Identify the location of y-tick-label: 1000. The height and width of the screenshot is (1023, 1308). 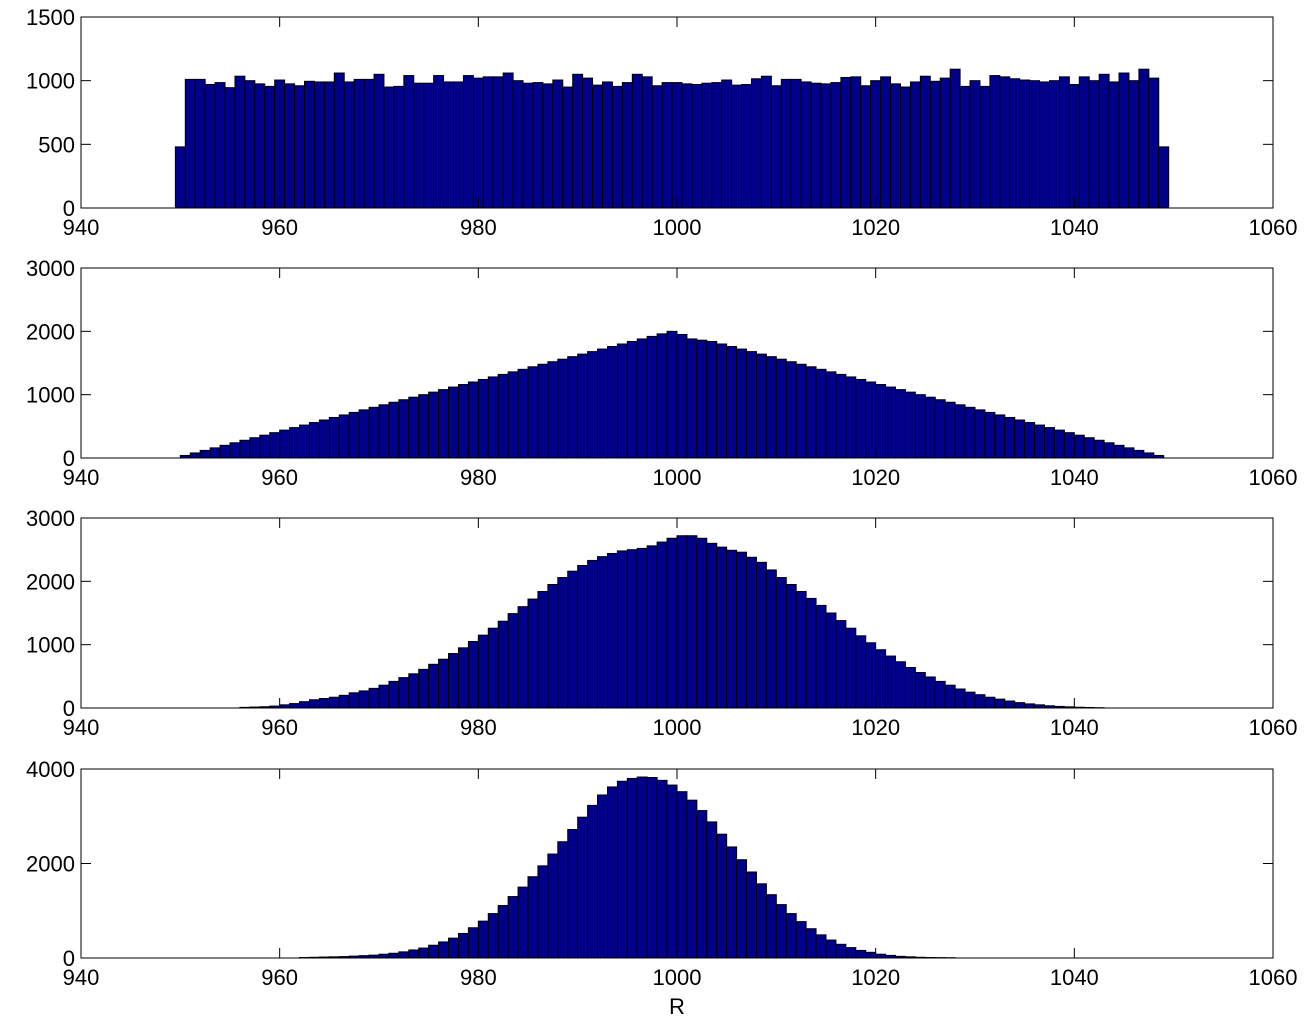
(50, 395).